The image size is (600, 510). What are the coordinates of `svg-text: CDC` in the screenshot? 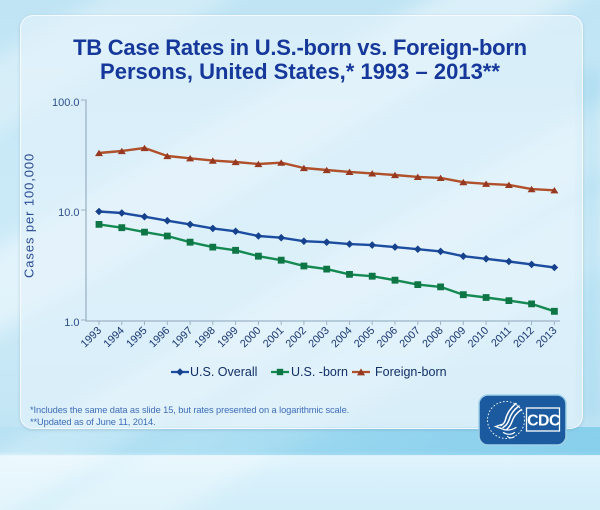 It's located at (543, 421).